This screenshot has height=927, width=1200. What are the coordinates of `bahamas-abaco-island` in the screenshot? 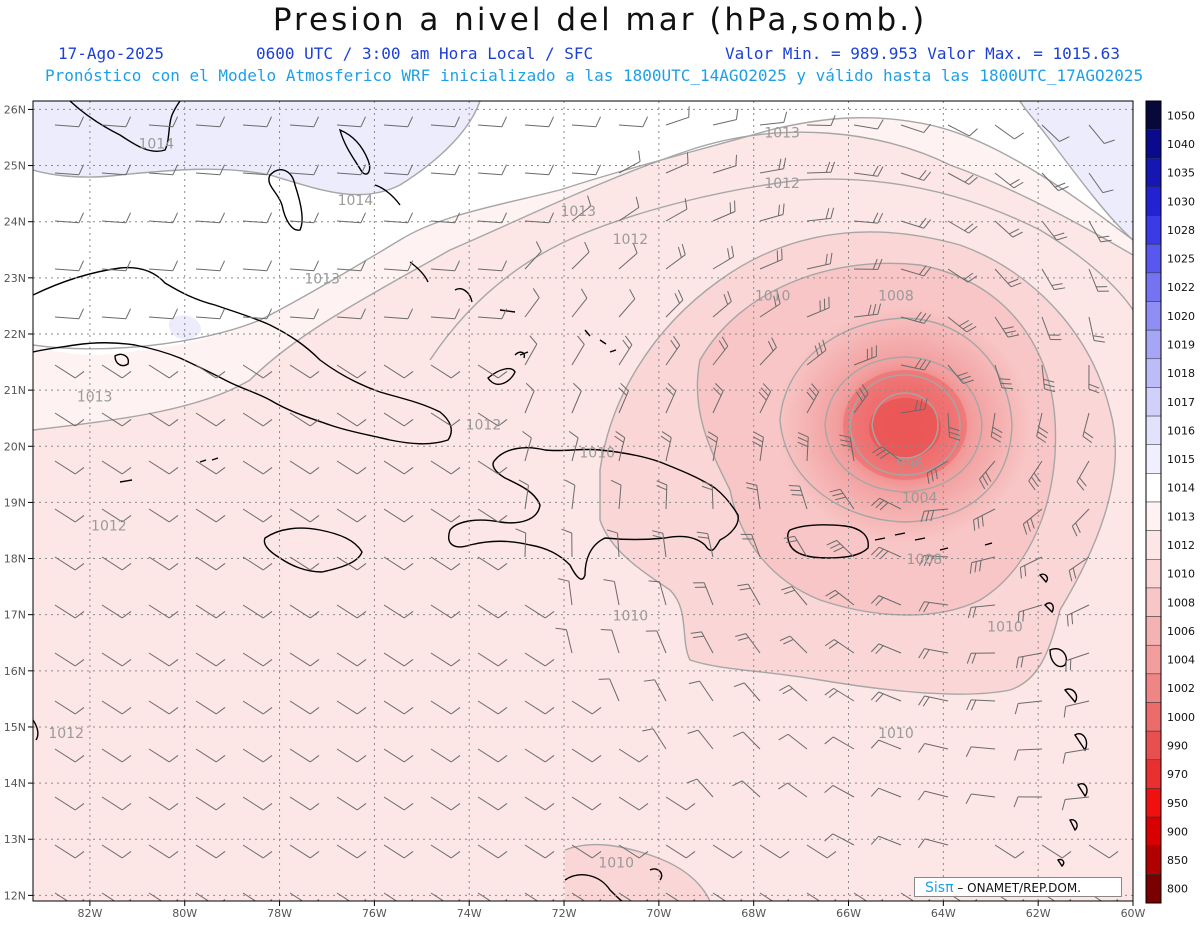 It's located at (354, 151).